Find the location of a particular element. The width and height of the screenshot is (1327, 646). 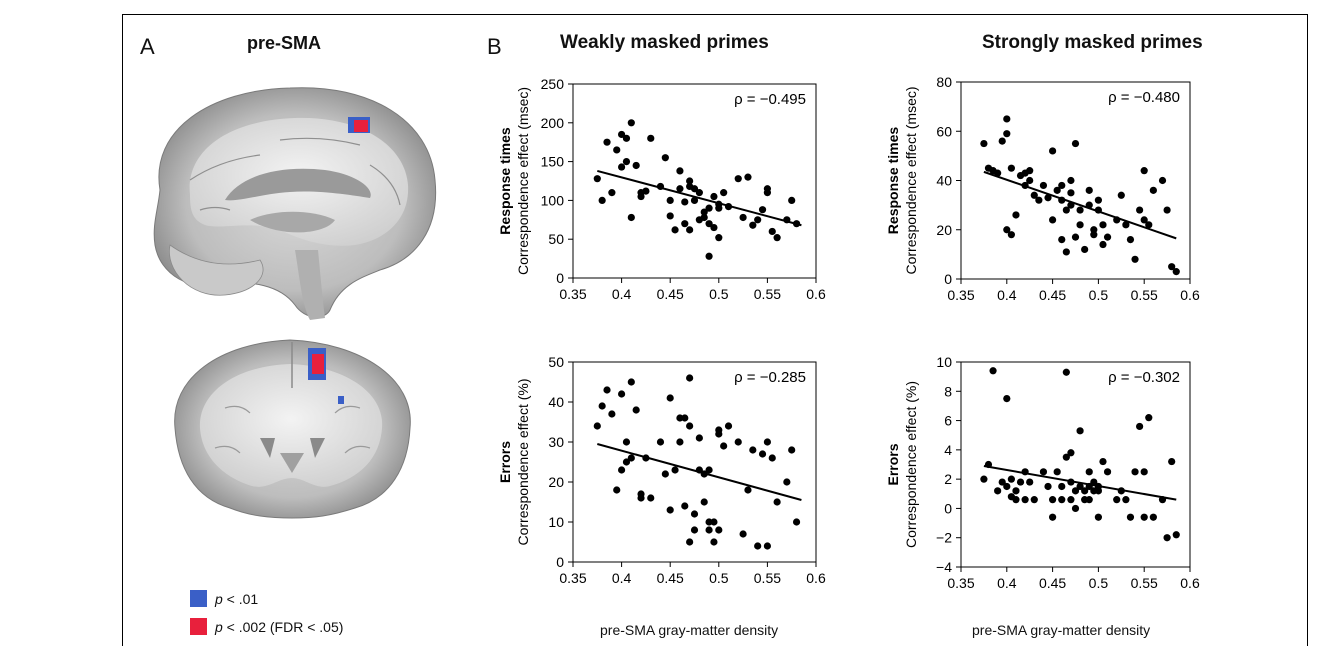

y-tick-label: −2 is located at coordinates (944, 538).